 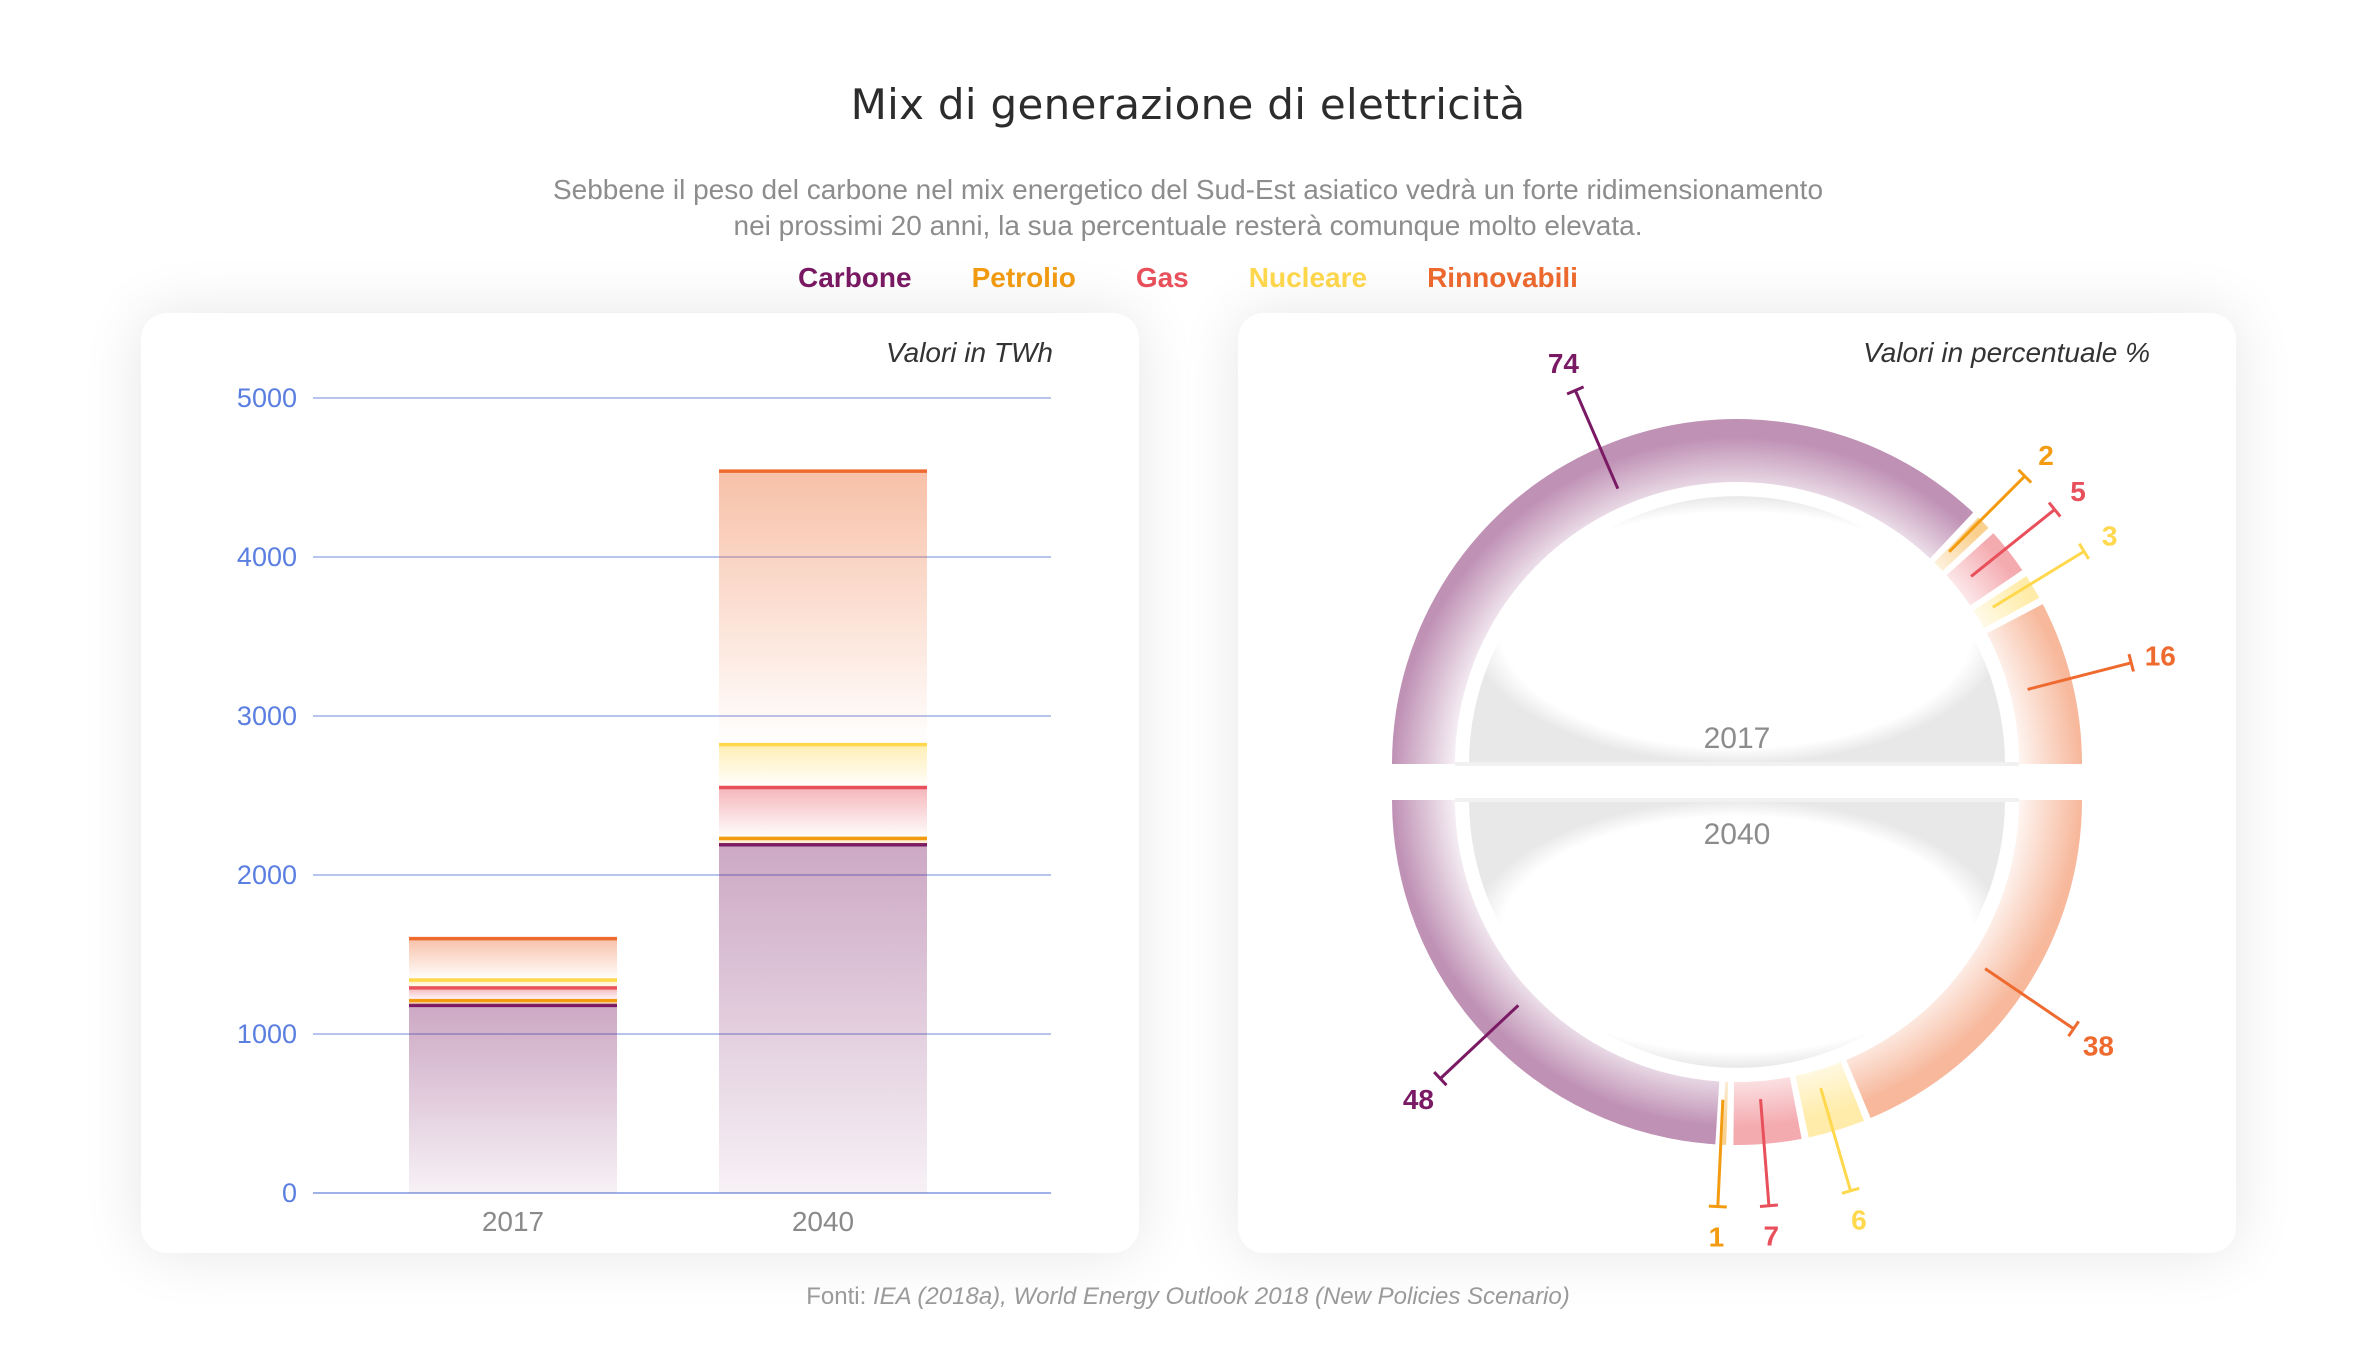 I want to click on legend-carbone: Carbone, so click(x=855, y=277).